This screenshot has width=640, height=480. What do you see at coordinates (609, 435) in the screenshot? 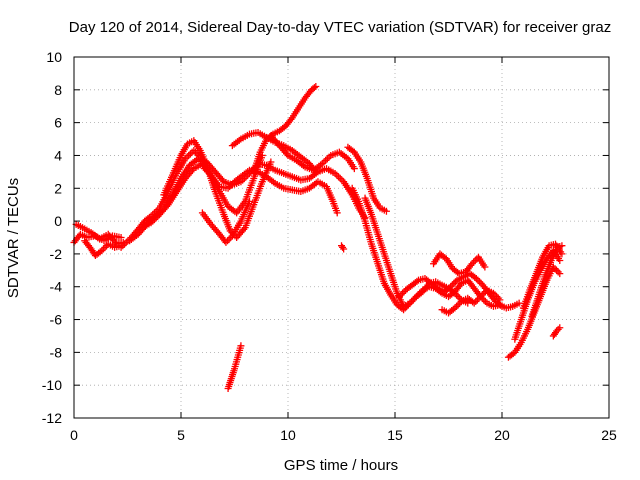
I see `x-tick-label: 25` at bounding box center [609, 435].